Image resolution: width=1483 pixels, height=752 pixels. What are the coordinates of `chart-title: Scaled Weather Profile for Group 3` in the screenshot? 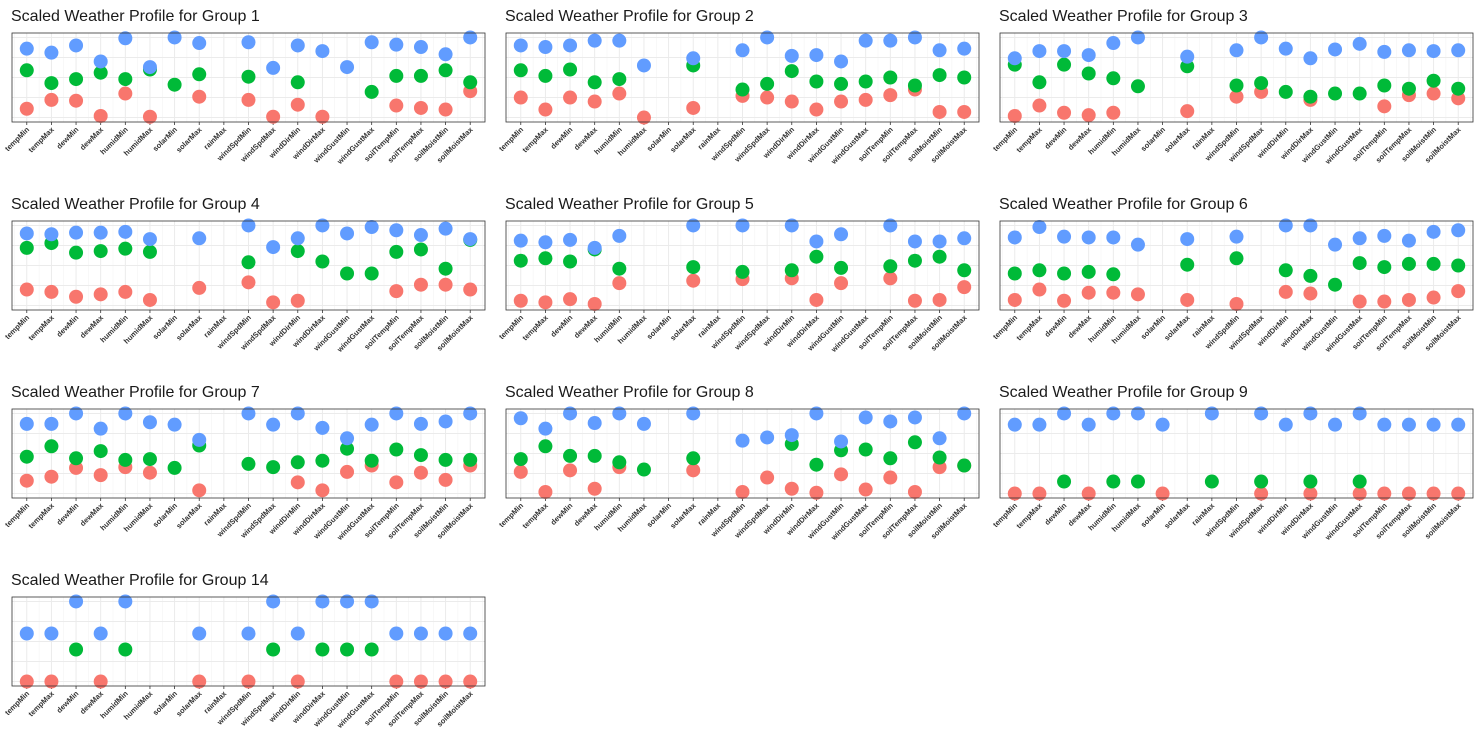 It's located at (1123, 16).